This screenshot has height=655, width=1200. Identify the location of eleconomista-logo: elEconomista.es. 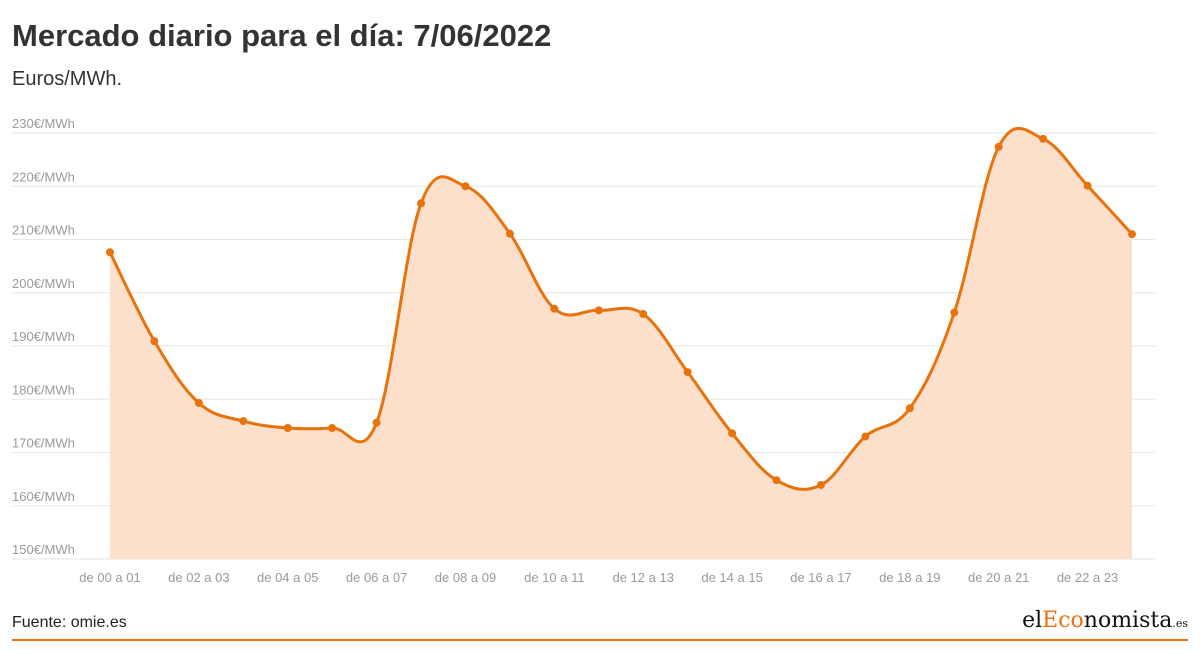
(1105, 620).